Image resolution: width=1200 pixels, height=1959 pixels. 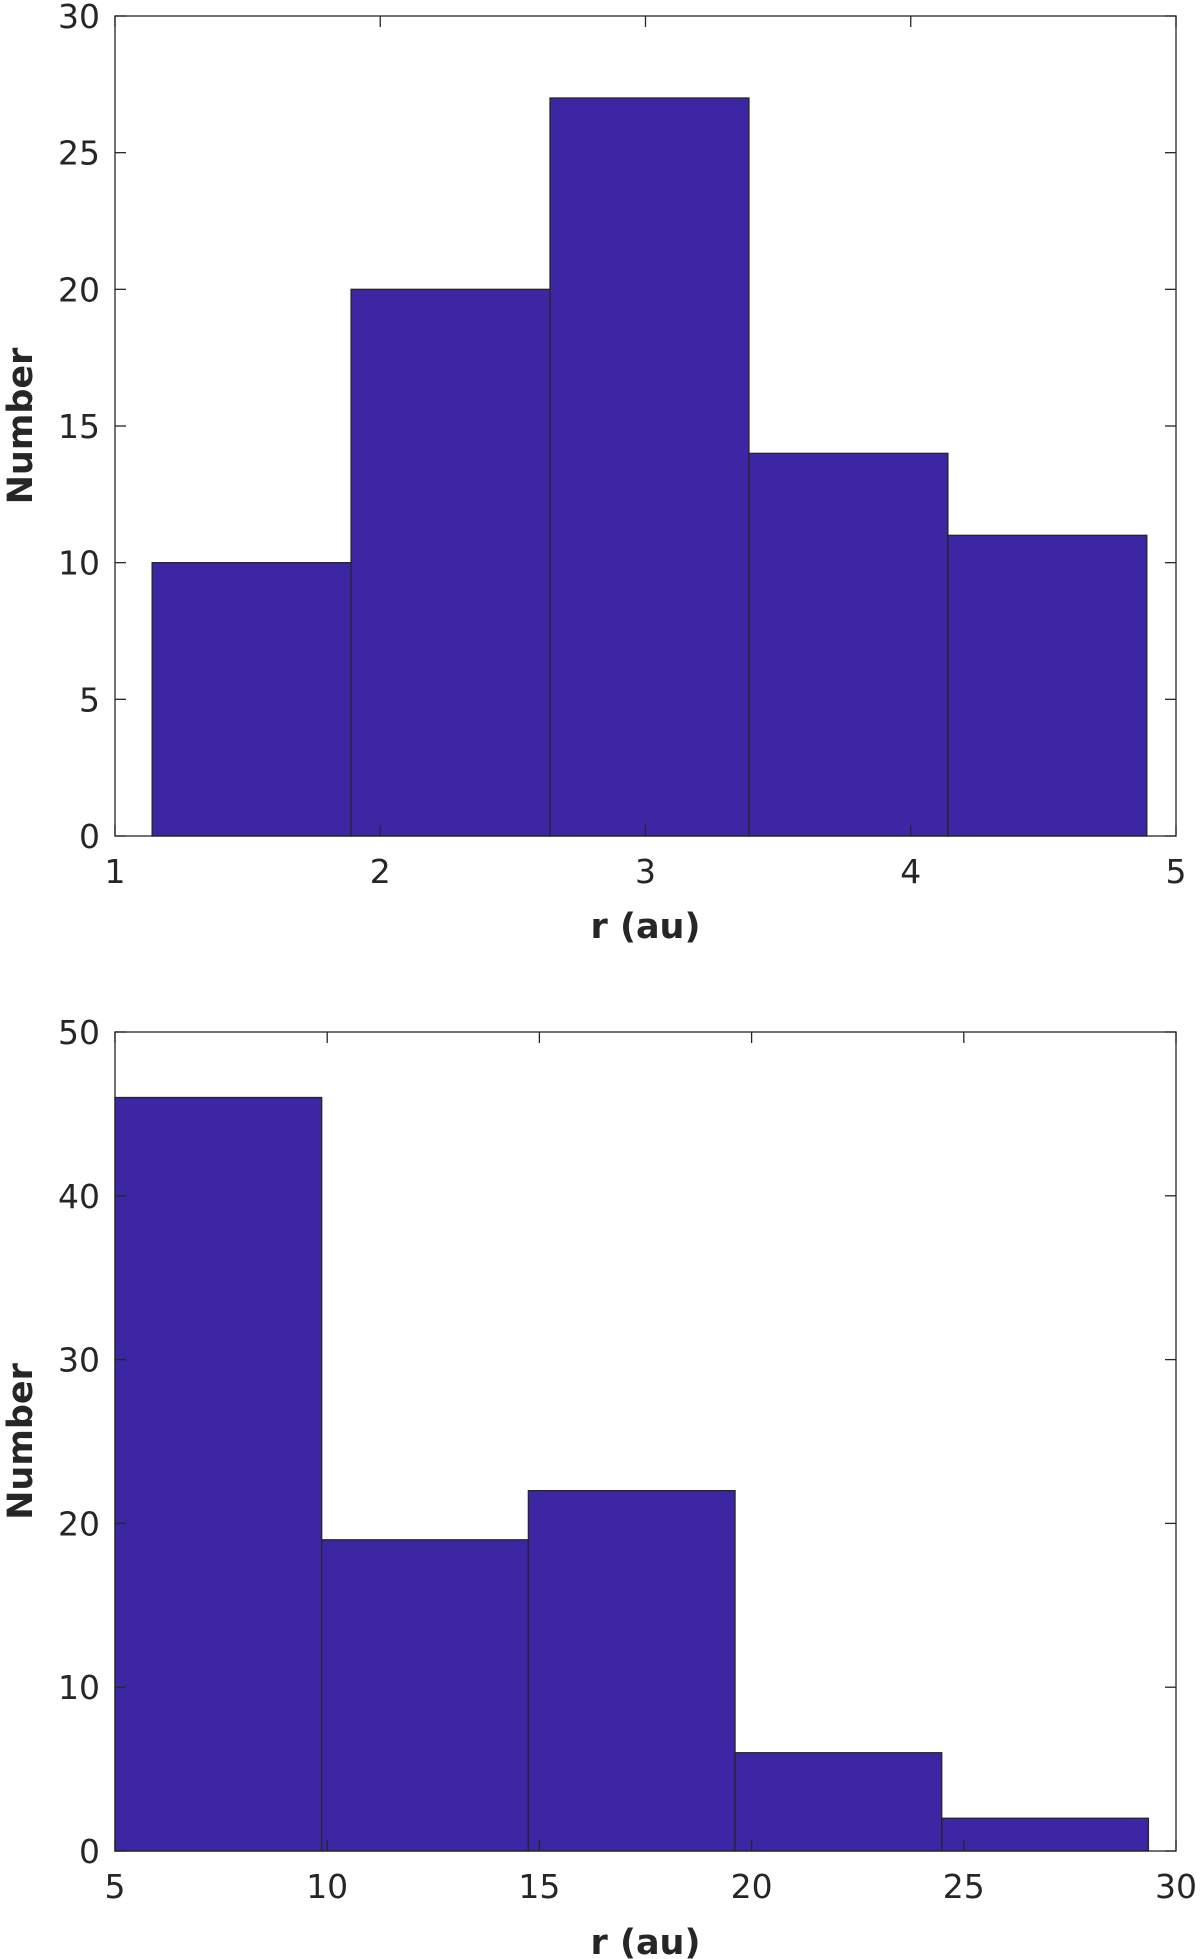 I want to click on x-tick-label: 20, so click(x=752, y=1886).